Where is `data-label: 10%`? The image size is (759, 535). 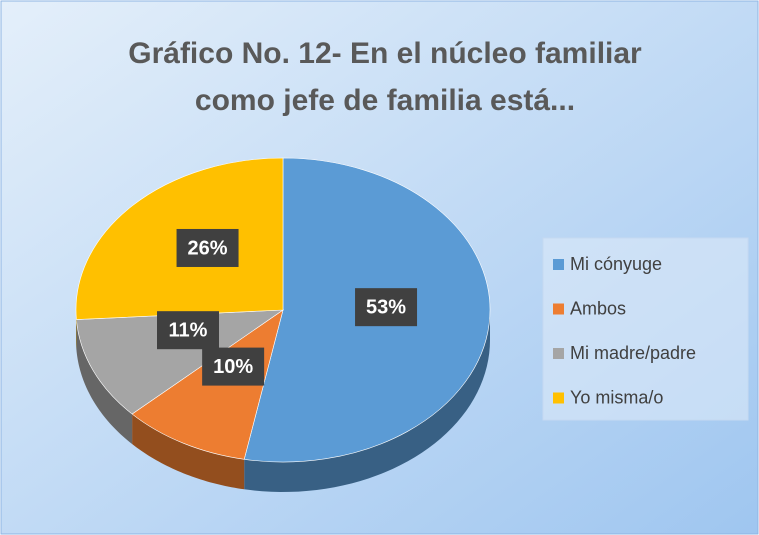
data-label: 10% is located at coordinates (233, 367).